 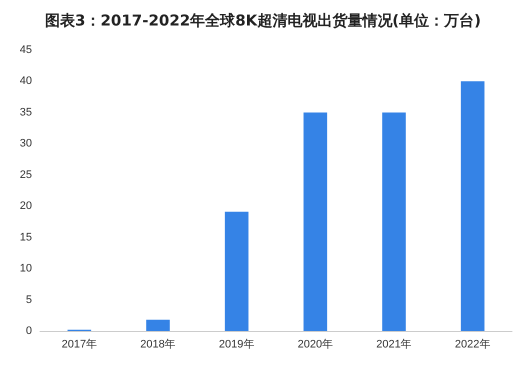 What do you see at coordinates (316, 344) in the screenshot?
I see `x-tick-label: 2020年` at bounding box center [316, 344].